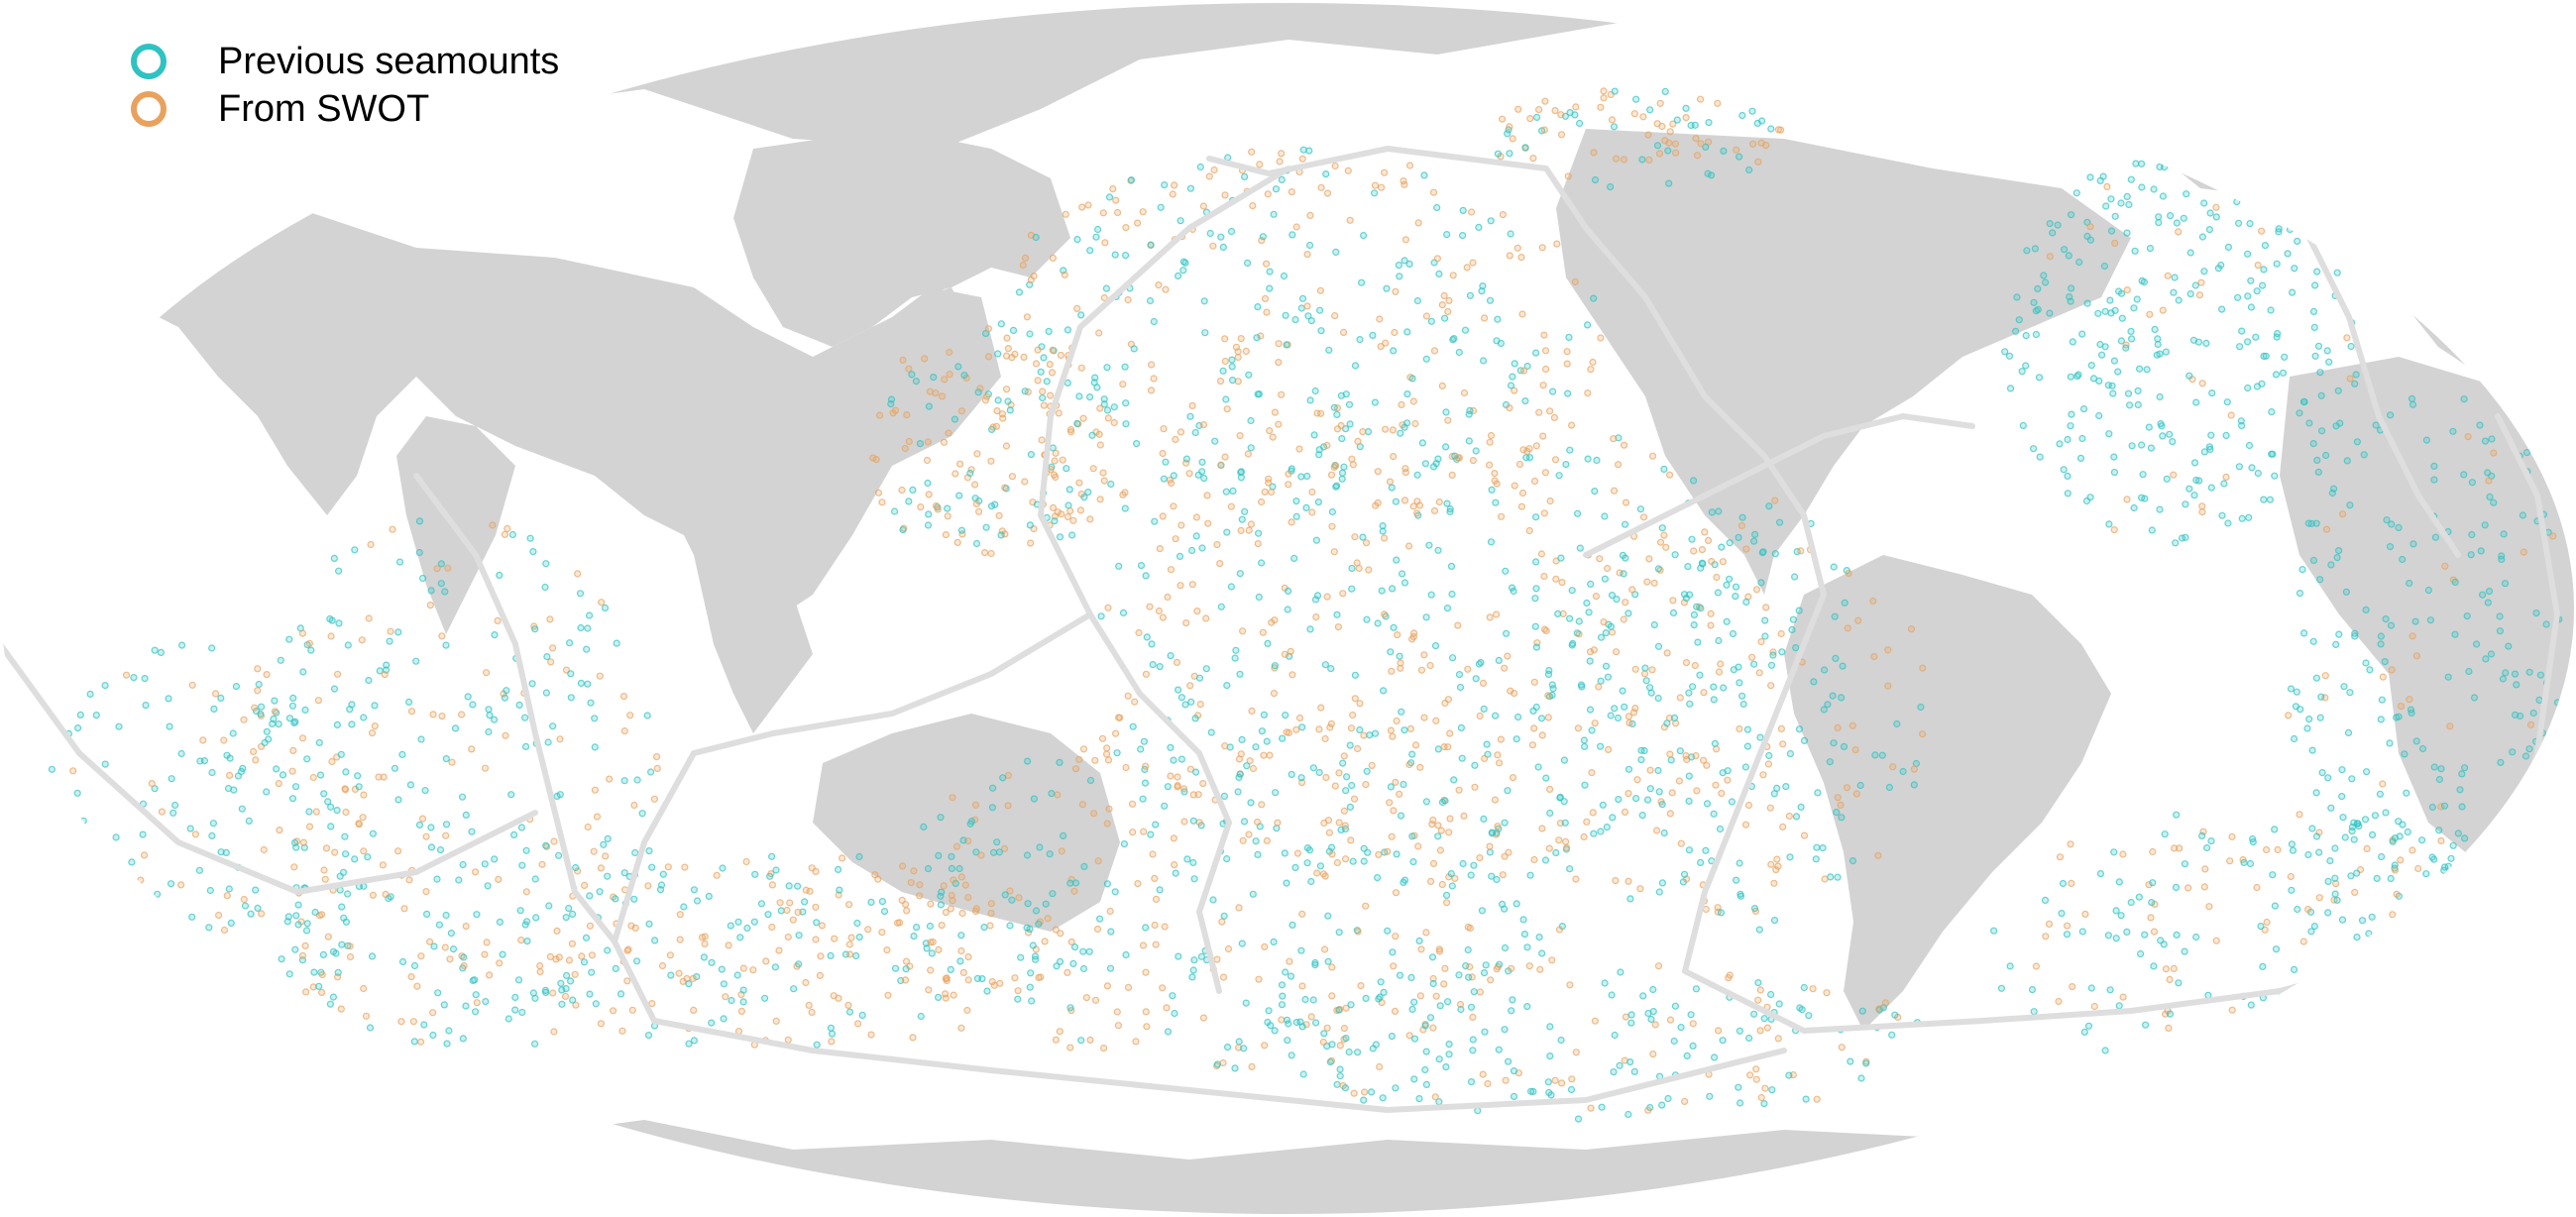 This screenshot has width=2576, height=1217. I want to click on legend-label: From SWOT, so click(324, 108).